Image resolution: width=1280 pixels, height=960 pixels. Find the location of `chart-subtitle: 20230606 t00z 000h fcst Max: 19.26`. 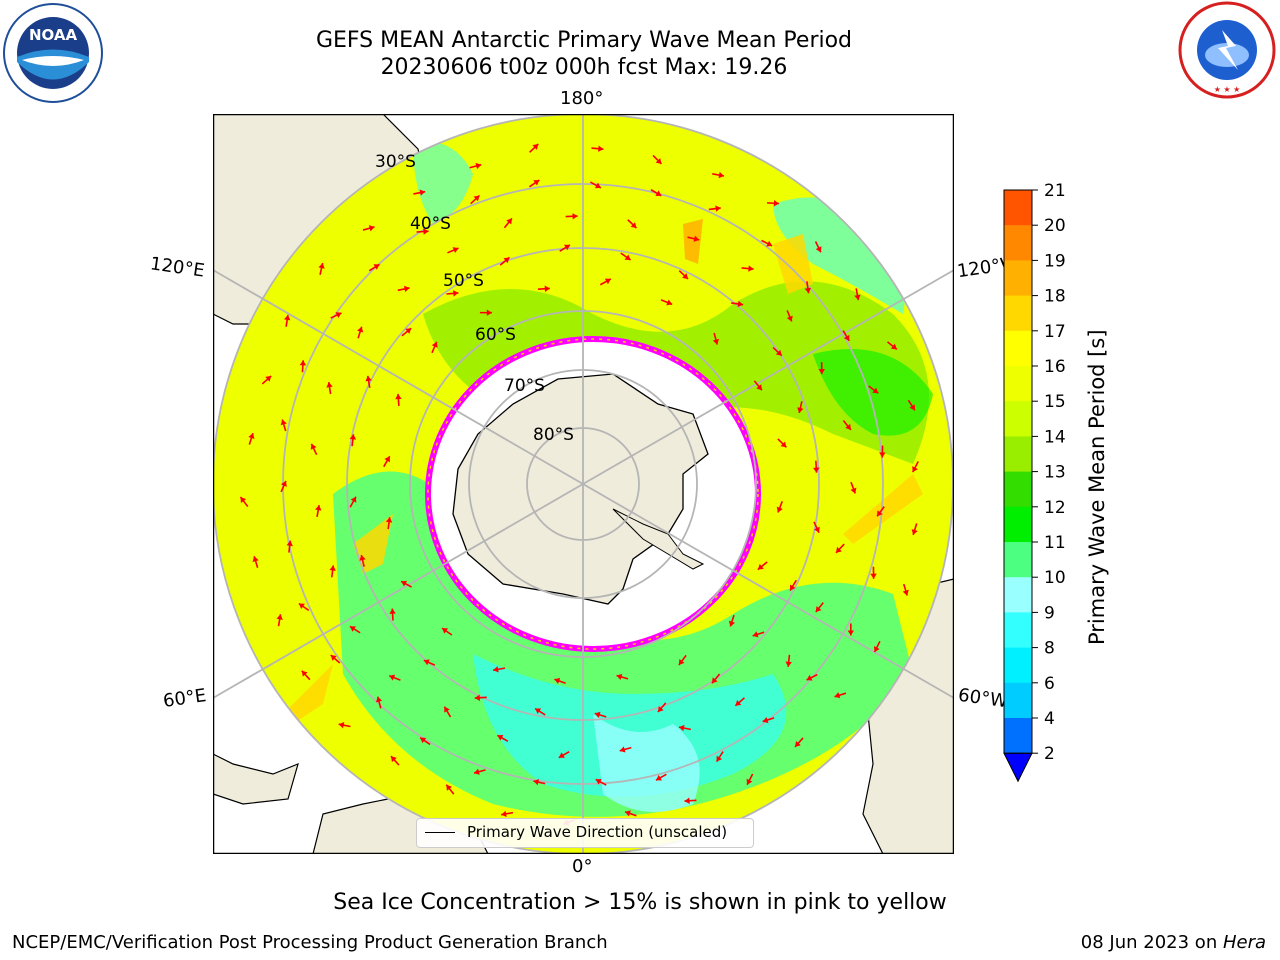

chart-subtitle: 20230606 t00z 000h fcst Max: 19.26 is located at coordinates (584, 67).